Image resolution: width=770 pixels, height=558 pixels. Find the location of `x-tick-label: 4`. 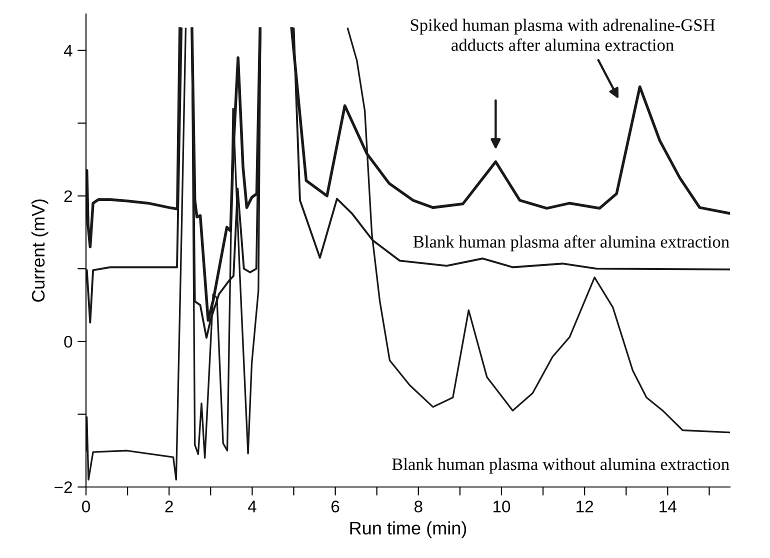

x-tick-label: 4 is located at coordinates (252, 506).